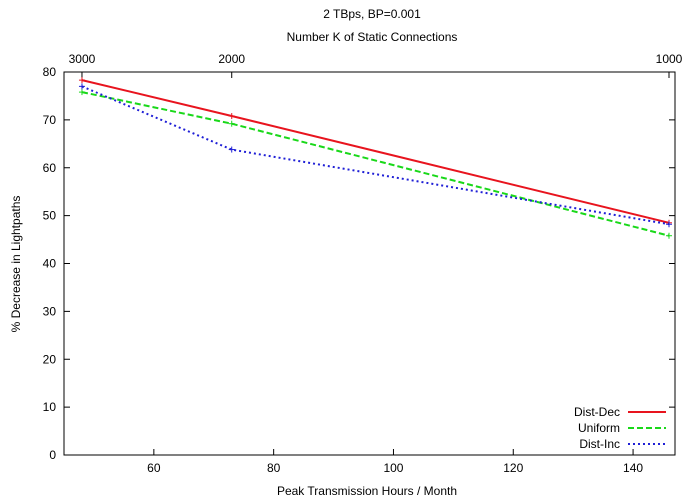 This screenshot has height=500, width=695. I want to click on legend: Dist-Dec Uniform Dist-Inc, so click(620, 428).